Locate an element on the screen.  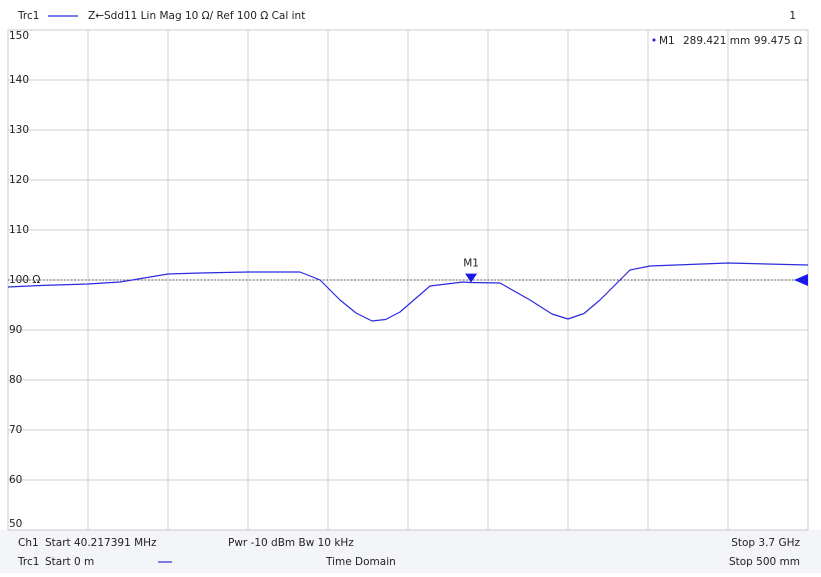
y-tick-label: 50 is located at coordinates (15, 524).